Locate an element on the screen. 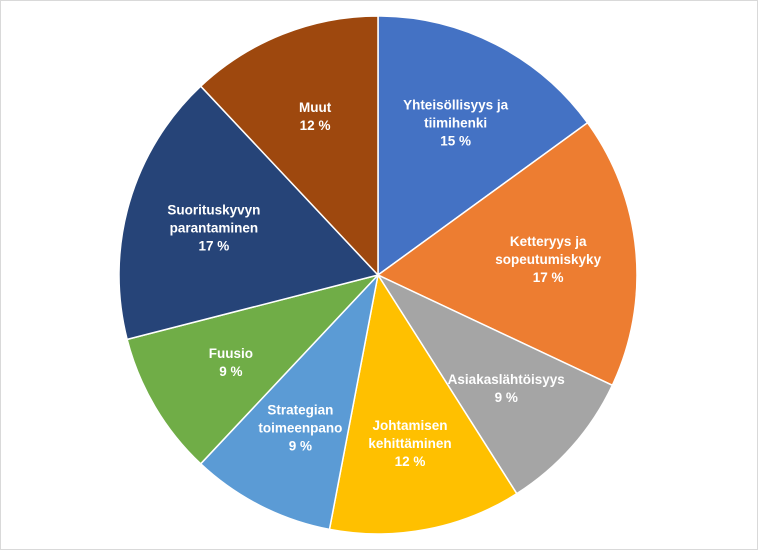 The image size is (758, 550). slice-label-4: Strategian toimeenpano 9 % is located at coordinates (300, 427).